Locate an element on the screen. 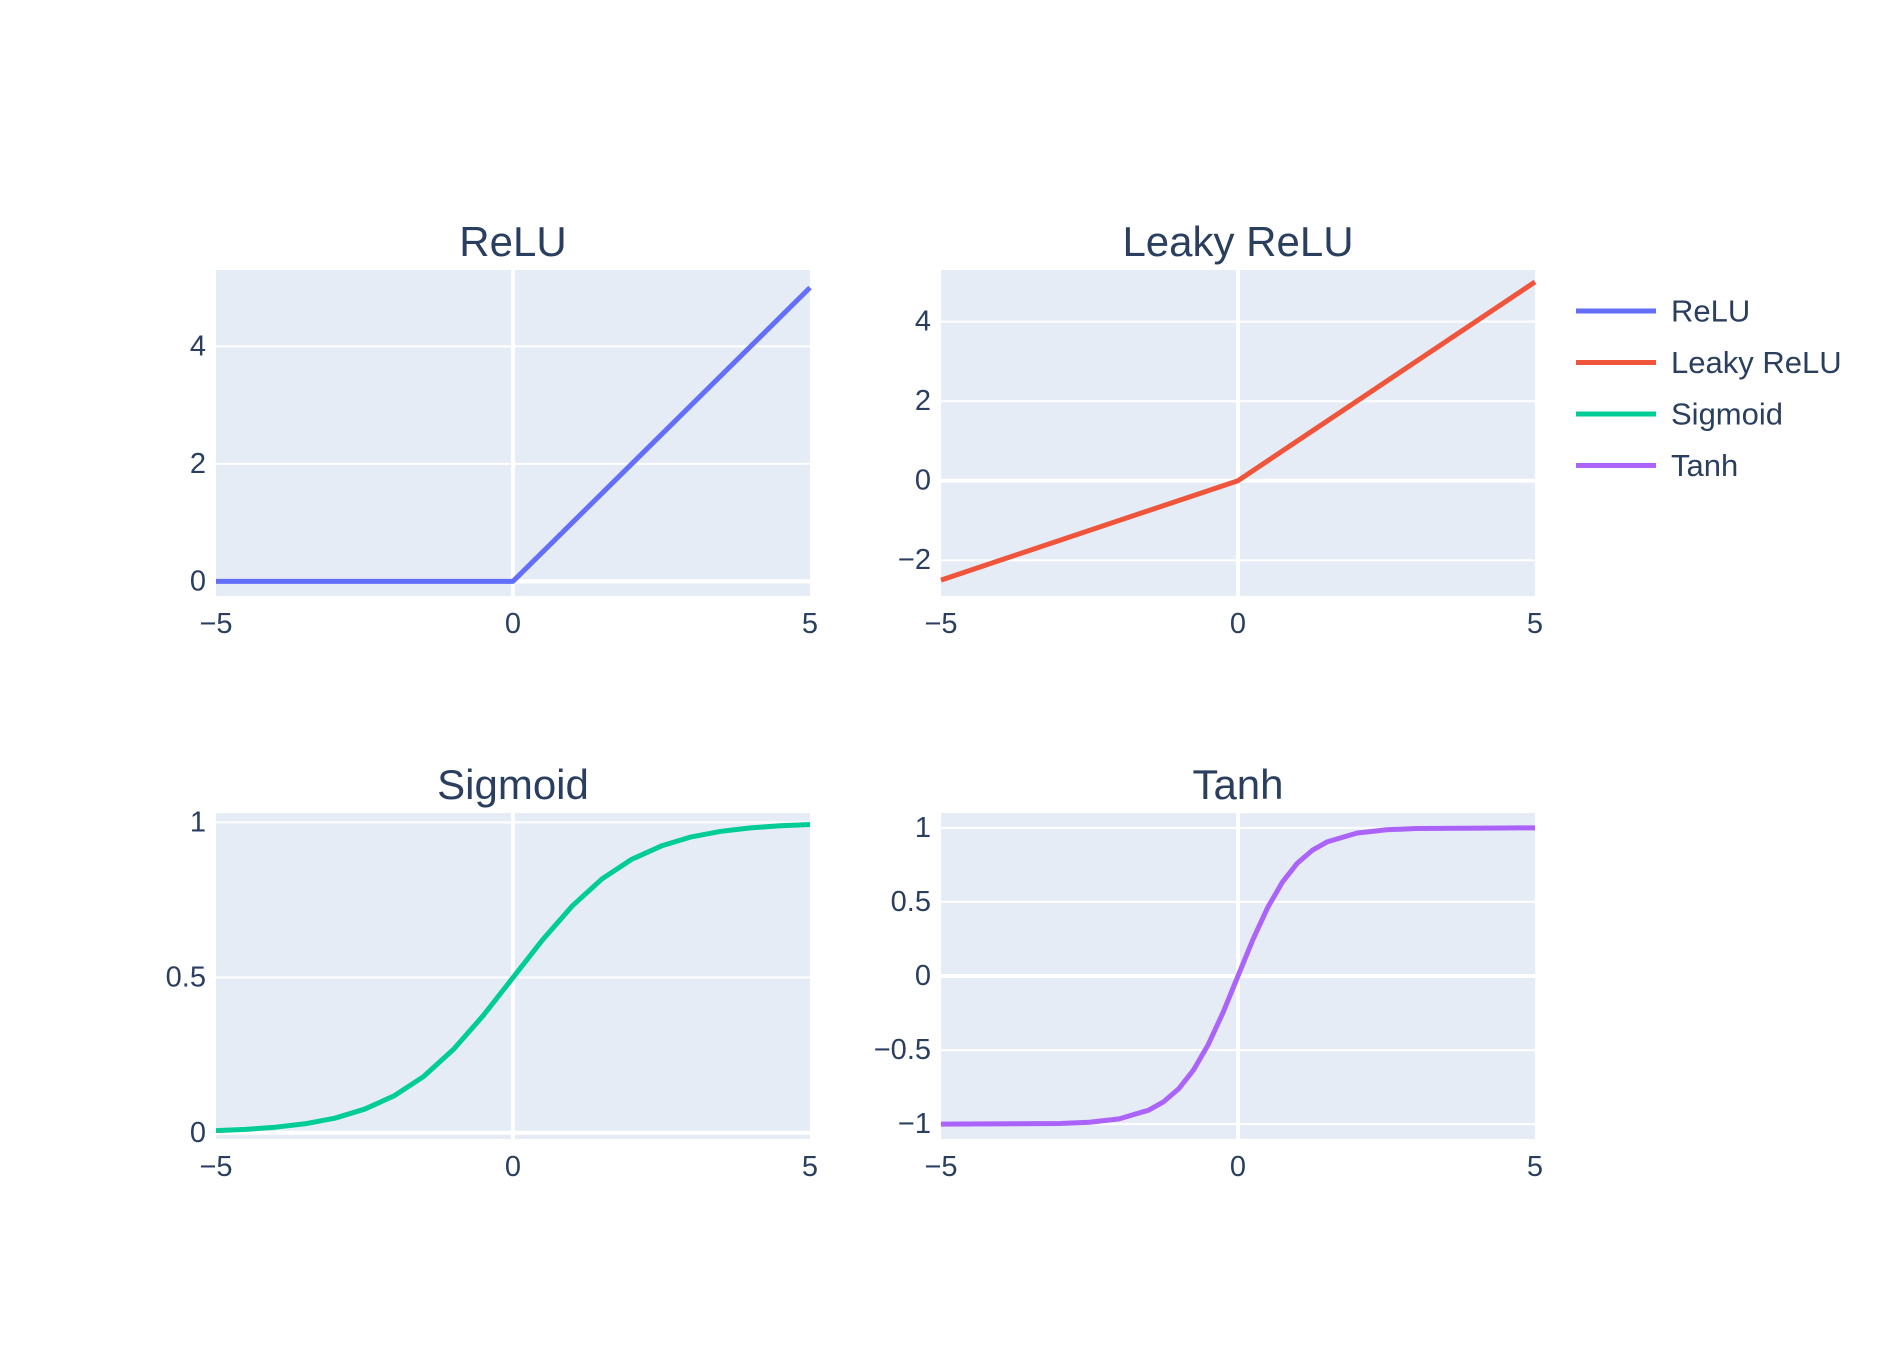 The image size is (1890, 1350). leaky-relu-x-tick-label: 0 is located at coordinates (1238, 624).